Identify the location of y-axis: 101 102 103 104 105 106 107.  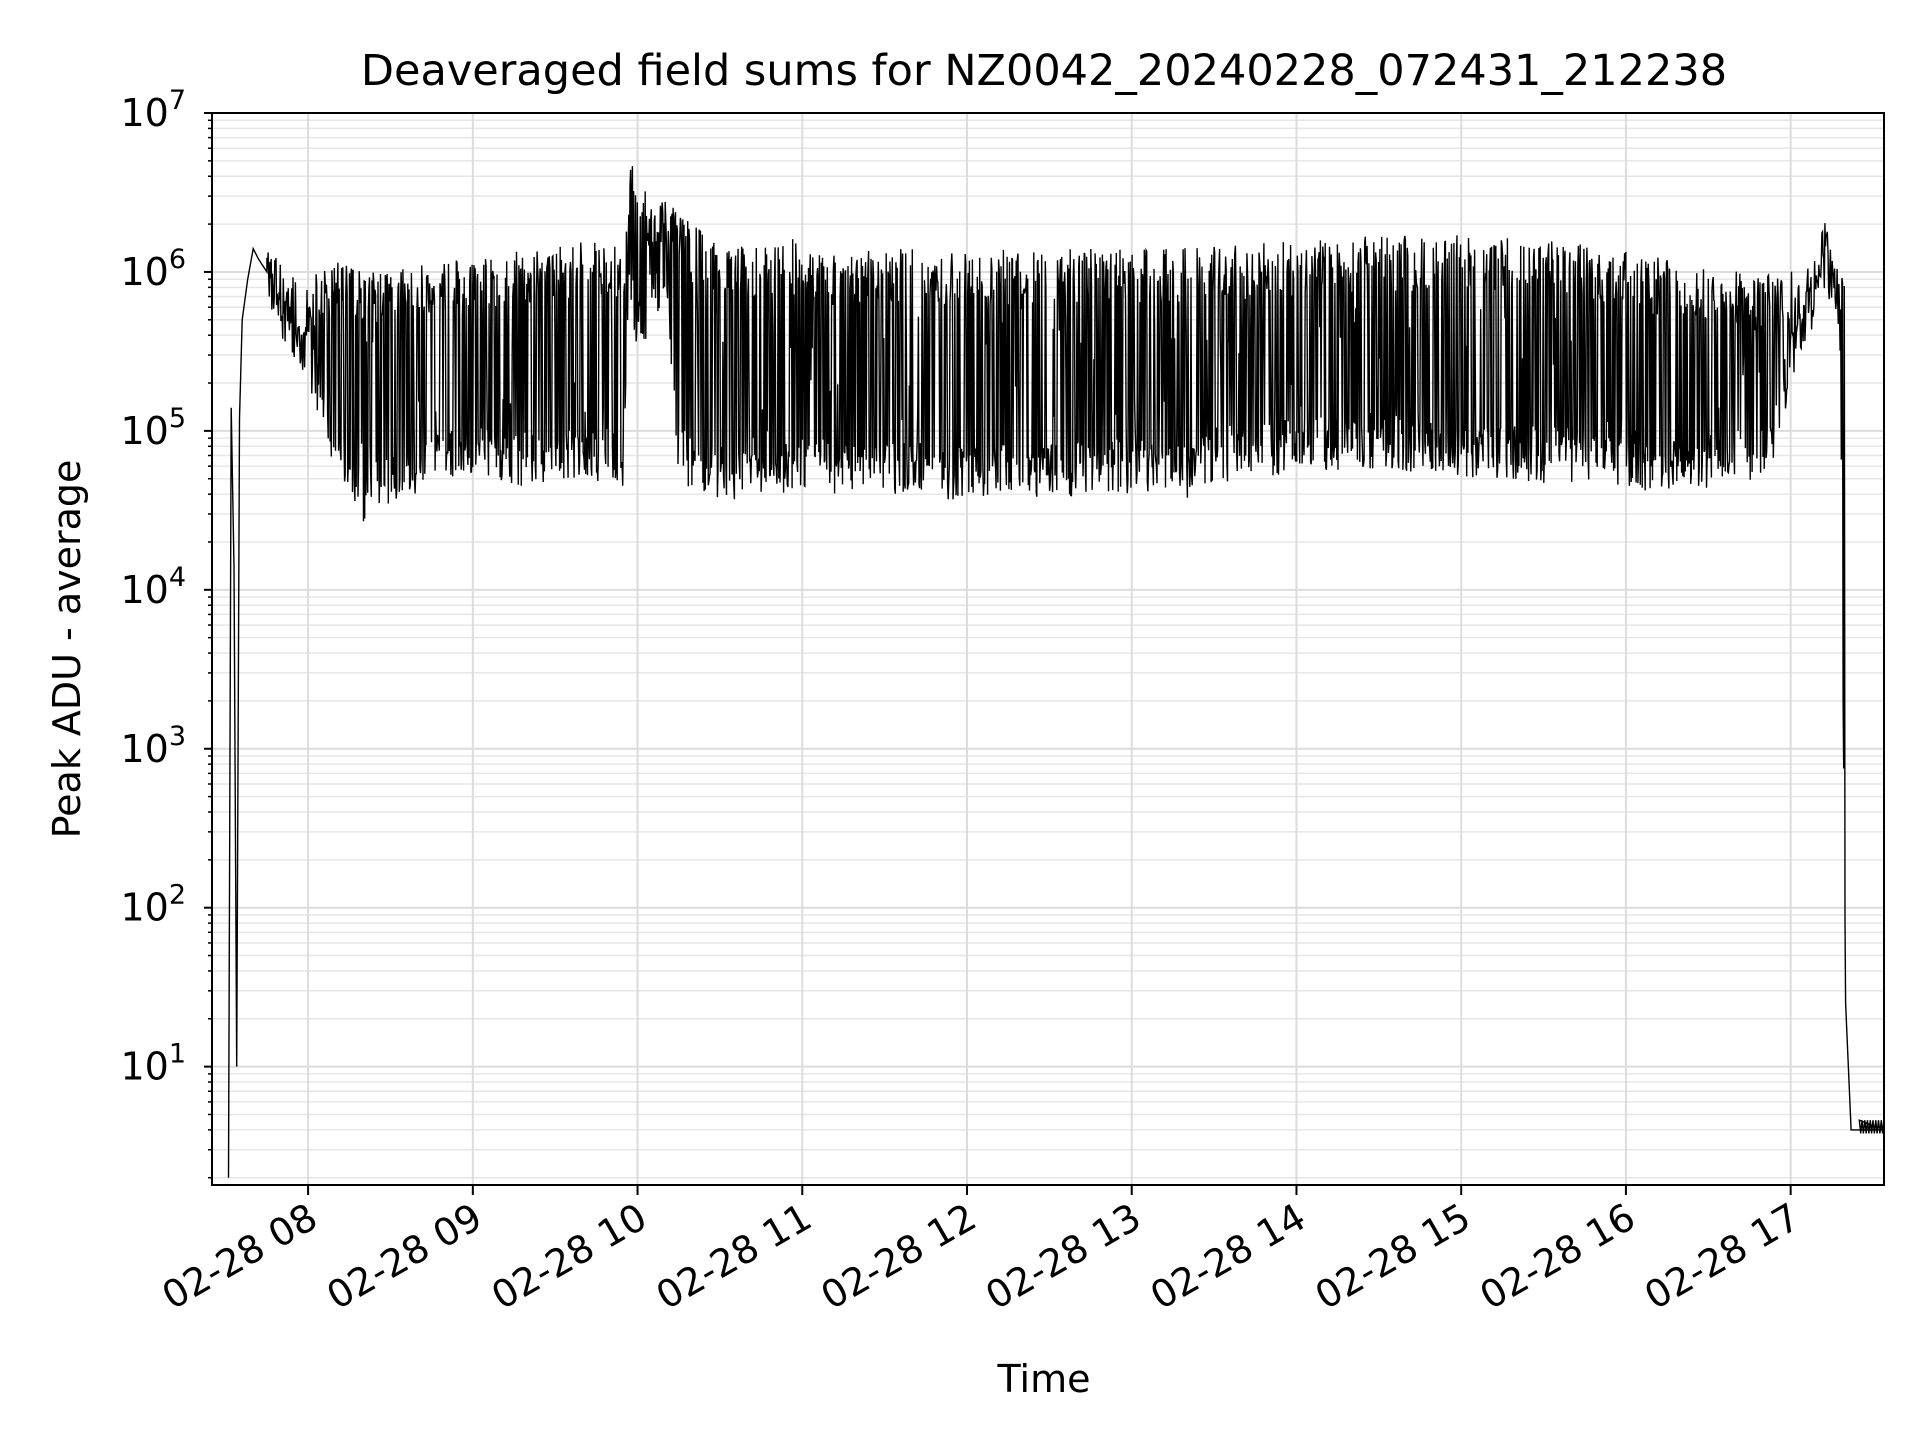
(166, 632).